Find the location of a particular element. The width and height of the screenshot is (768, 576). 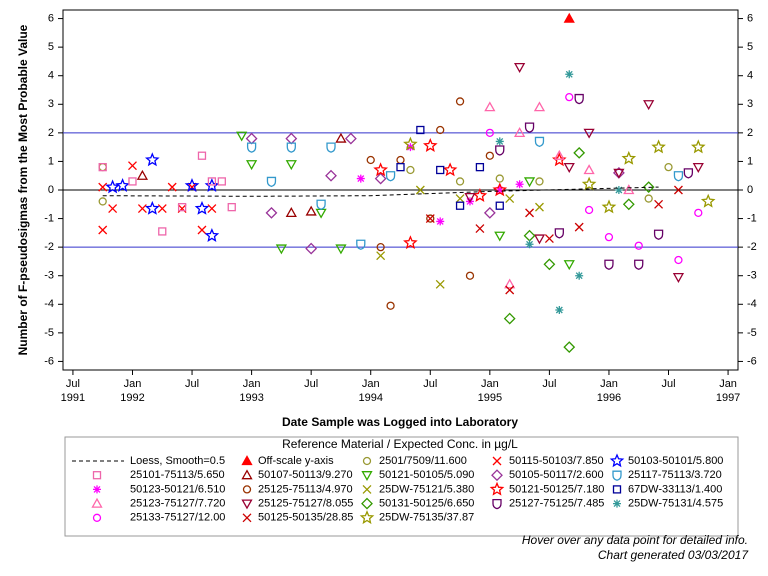

legend-label: 25127-75125/7.485 is located at coordinates (556, 504).